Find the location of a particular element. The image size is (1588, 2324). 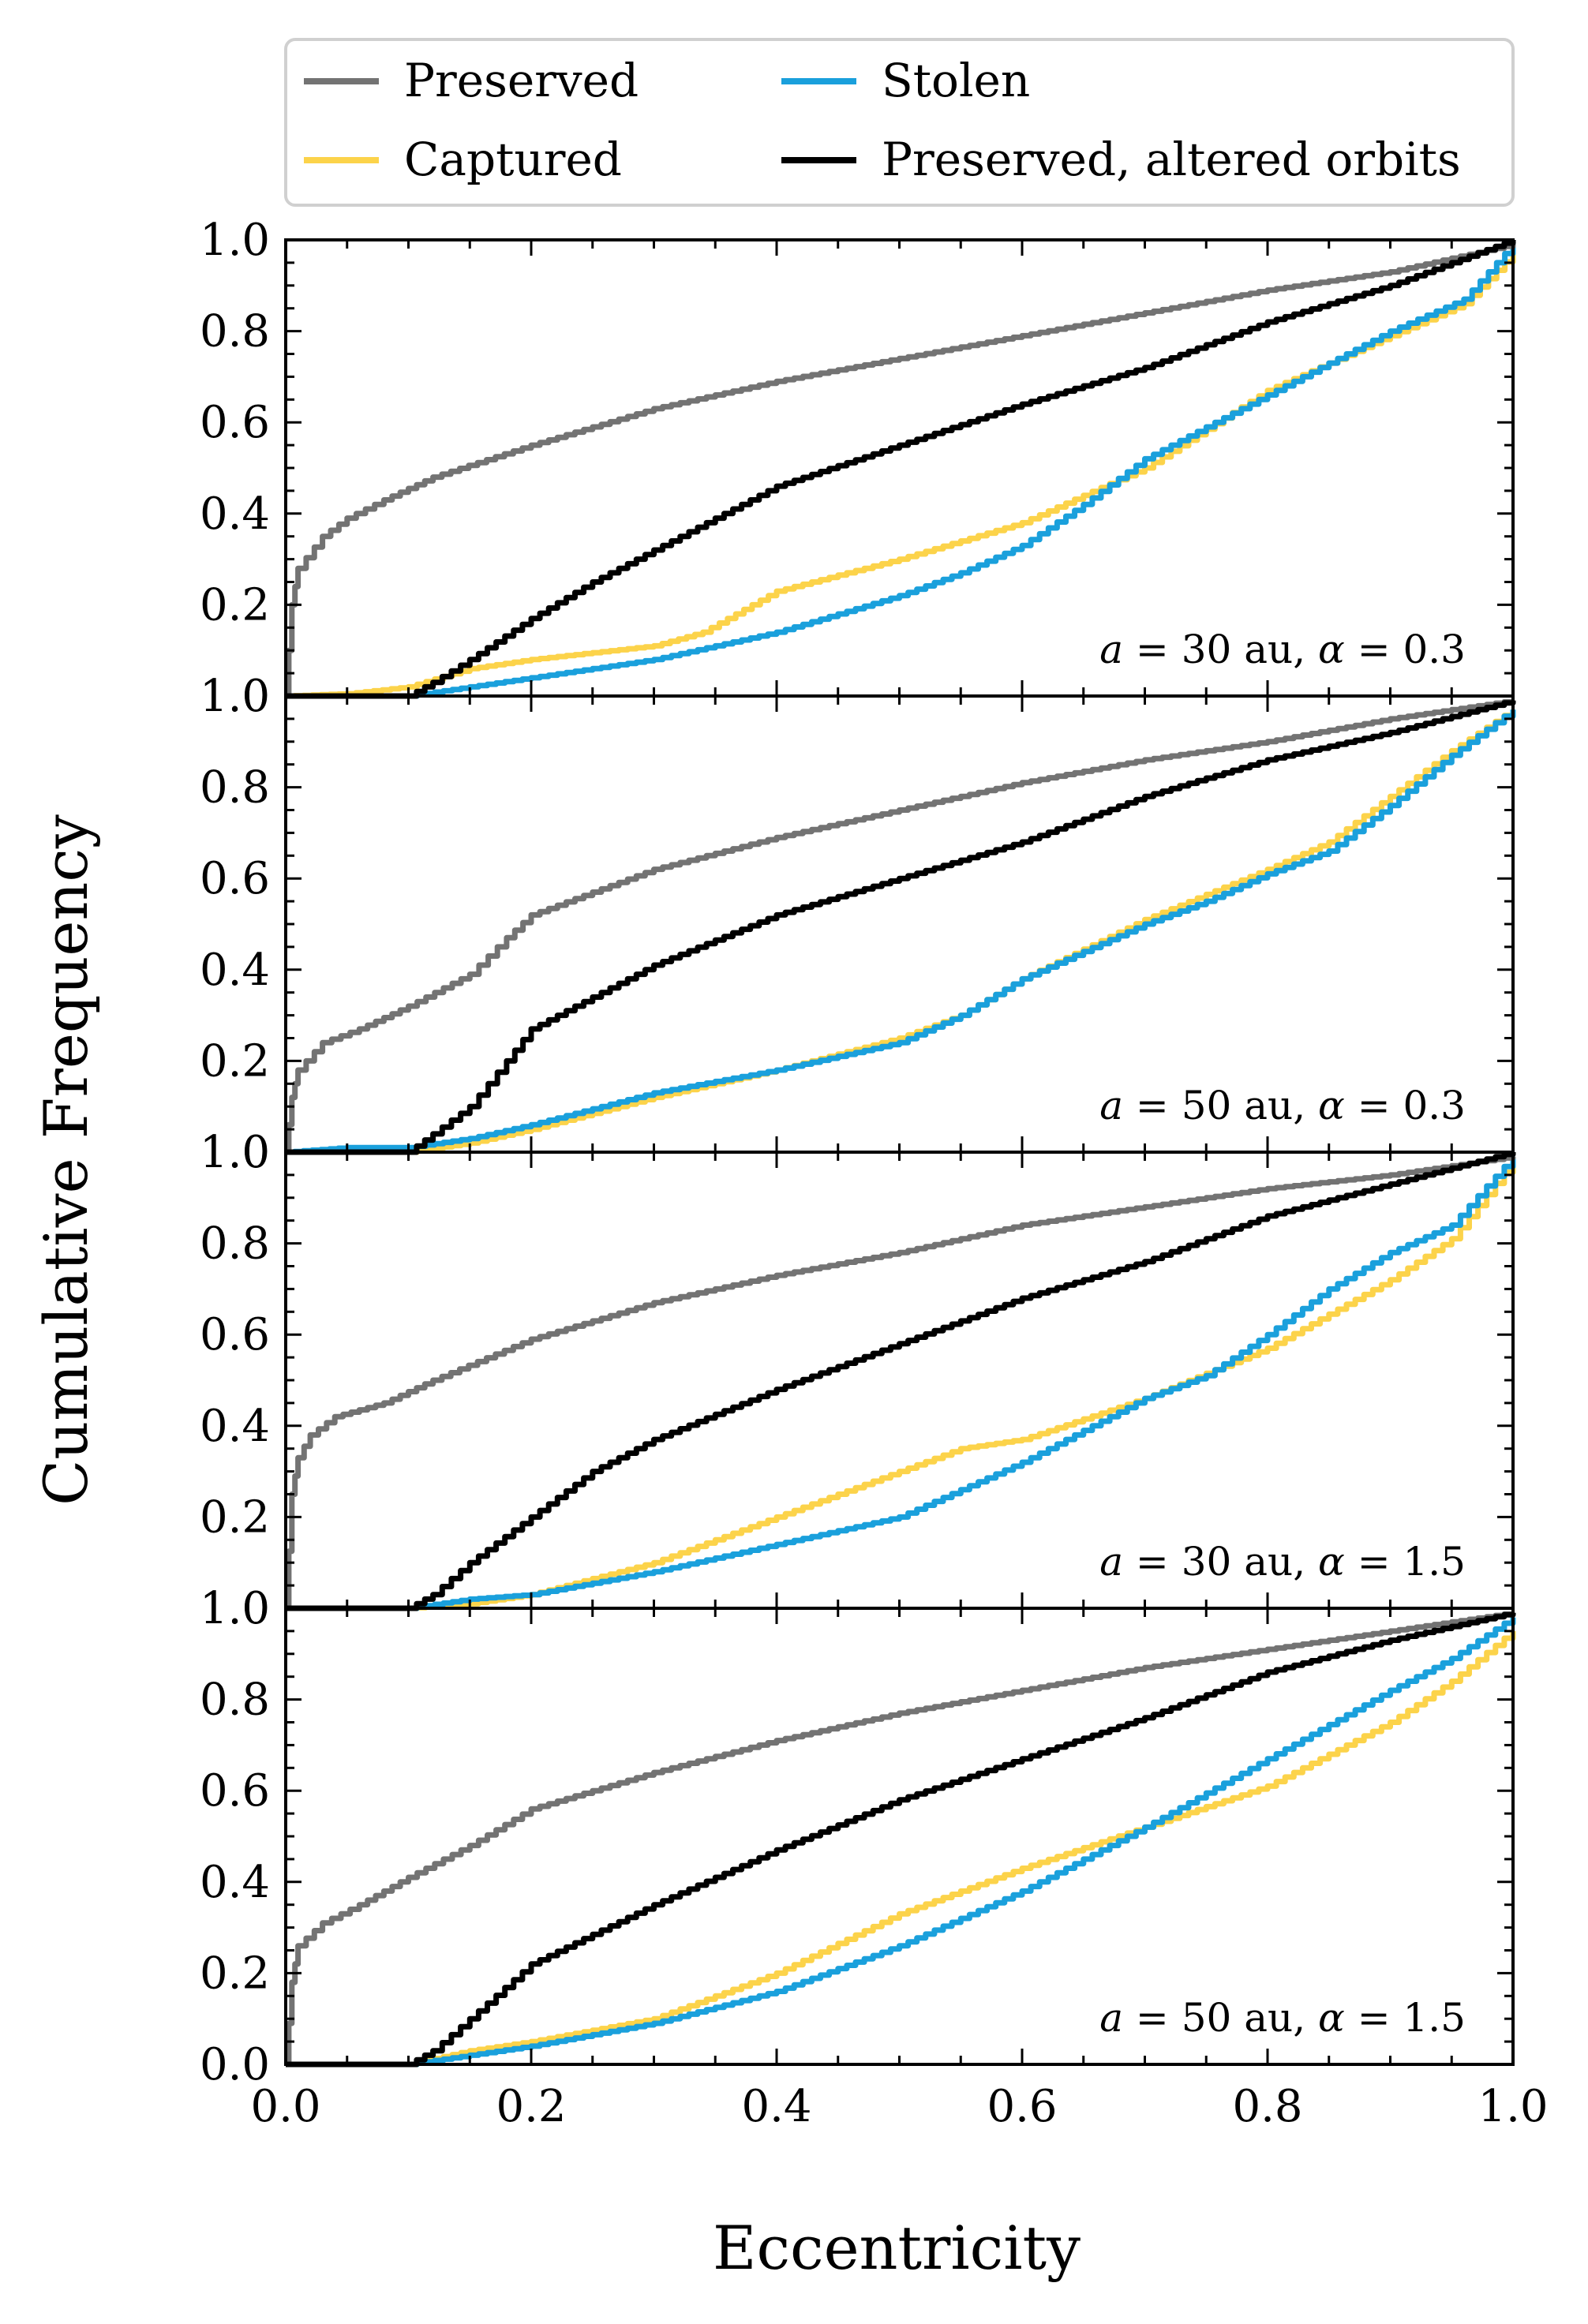

x-tick-label: 0.0 is located at coordinates (285, 2106).